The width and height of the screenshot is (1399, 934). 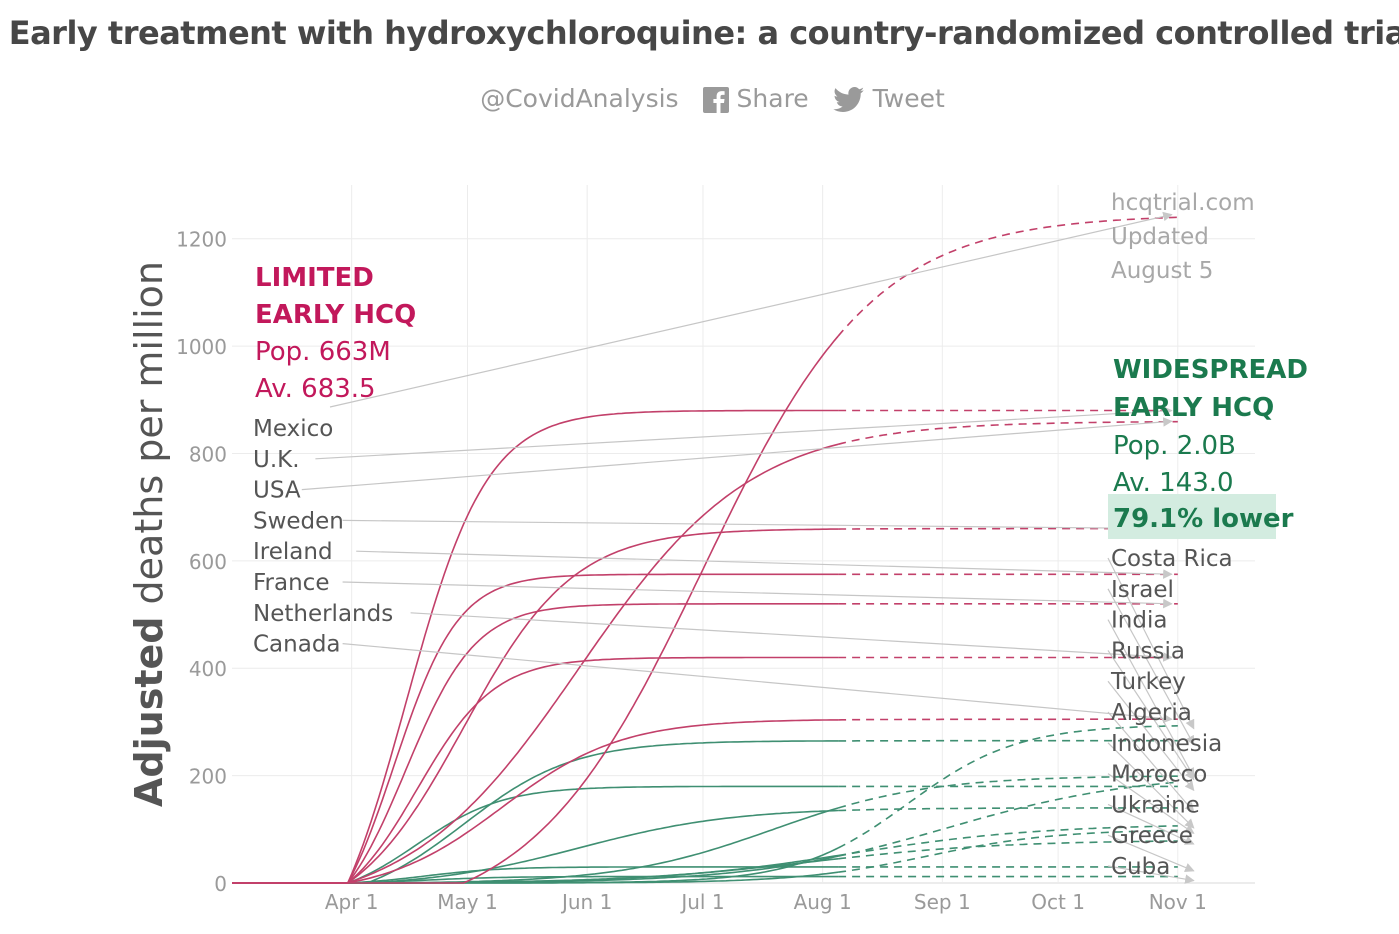 What do you see at coordinates (1172, 559) in the screenshot?
I see `widespread-country-label: Costa Rica` at bounding box center [1172, 559].